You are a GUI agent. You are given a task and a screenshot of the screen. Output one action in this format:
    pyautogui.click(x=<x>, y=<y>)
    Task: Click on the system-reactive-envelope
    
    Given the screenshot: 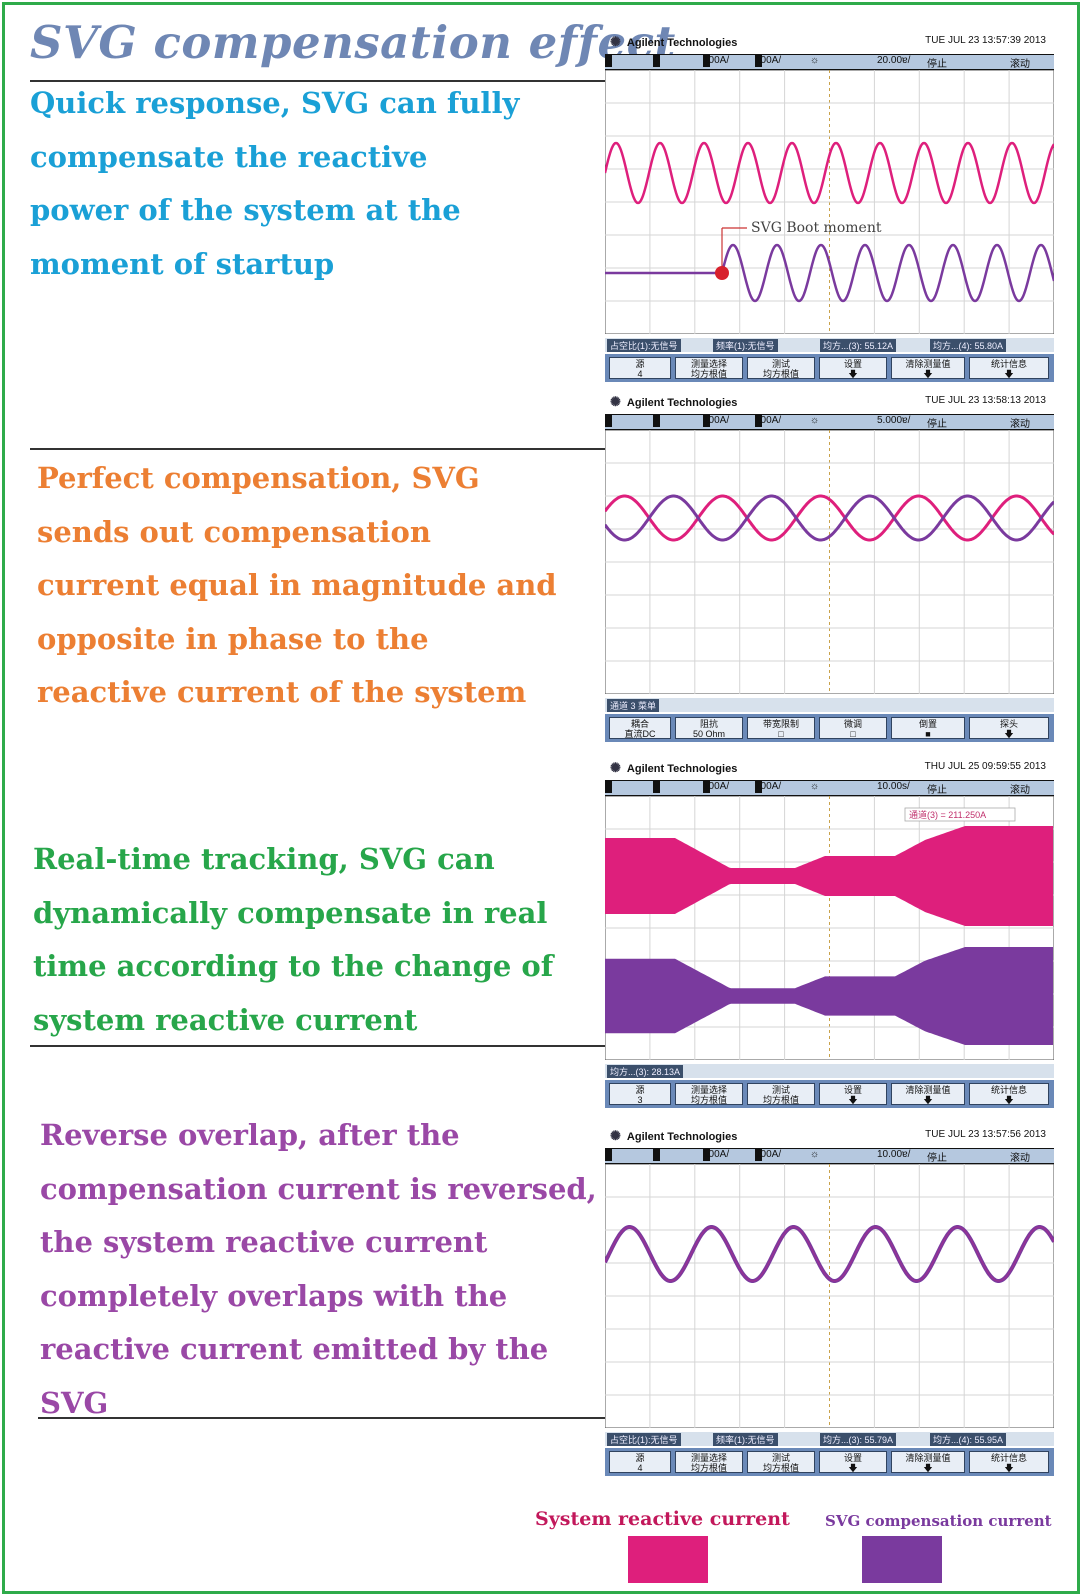 What is the action you would take?
    pyautogui.click(x=829, y=876)
    